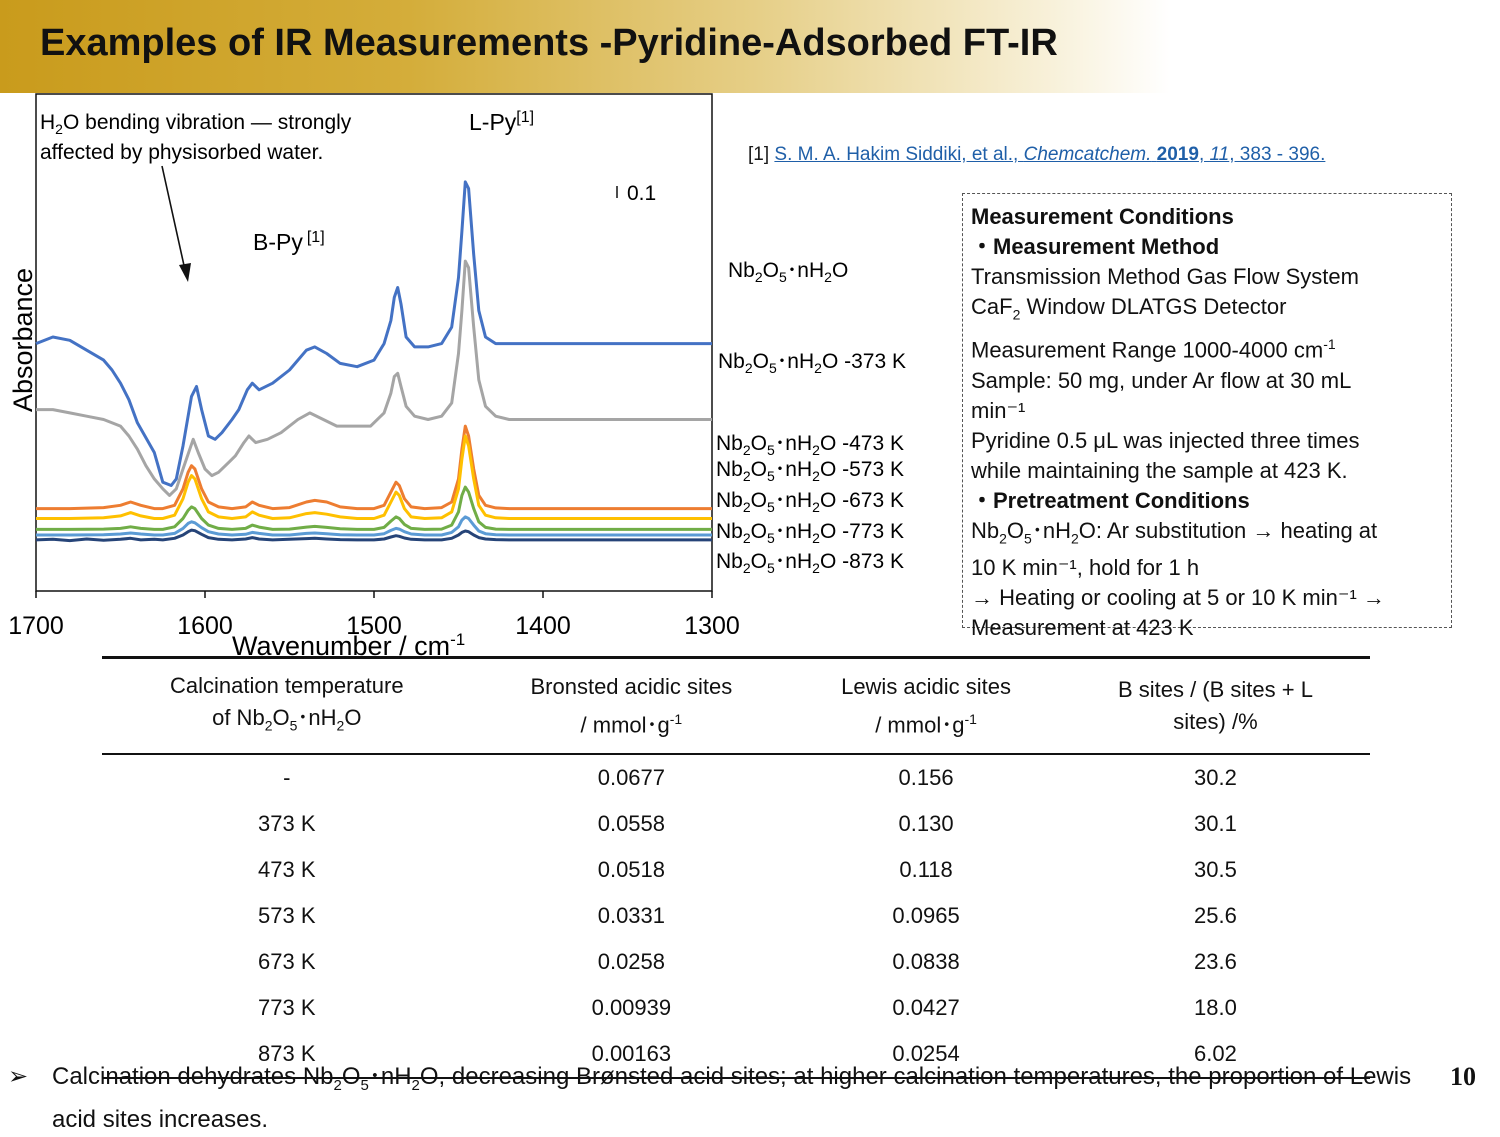  I want to click on table-row: 773 K 0.00939 0.0427 18.0, so click(736, 1008).